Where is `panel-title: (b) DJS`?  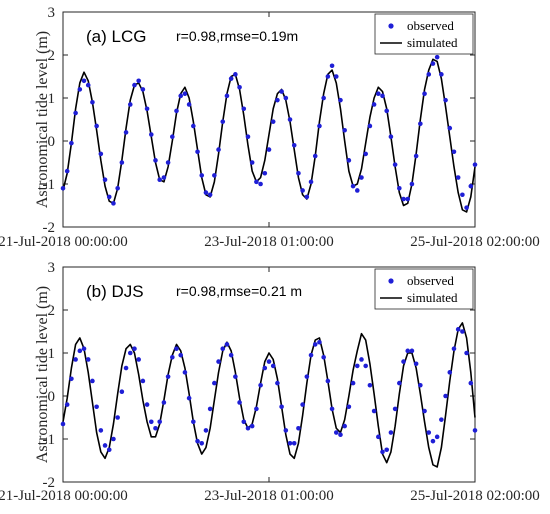 panel-title: (b) DJS is located at coordinates (115, 291).